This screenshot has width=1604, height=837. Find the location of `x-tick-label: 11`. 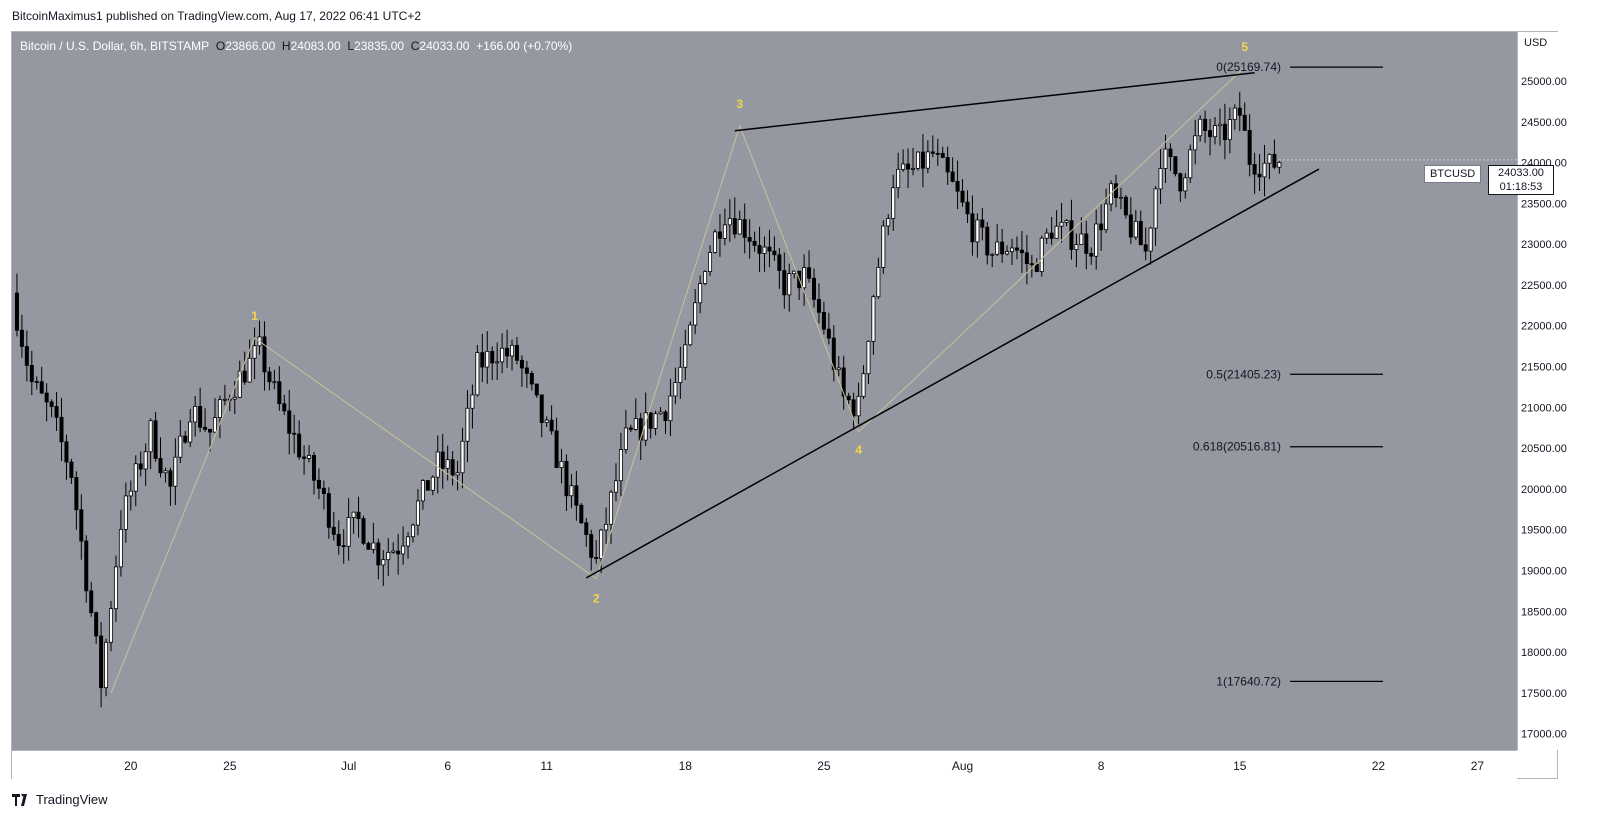

x-tick-label: 11 is located at coordinates (546, 766).